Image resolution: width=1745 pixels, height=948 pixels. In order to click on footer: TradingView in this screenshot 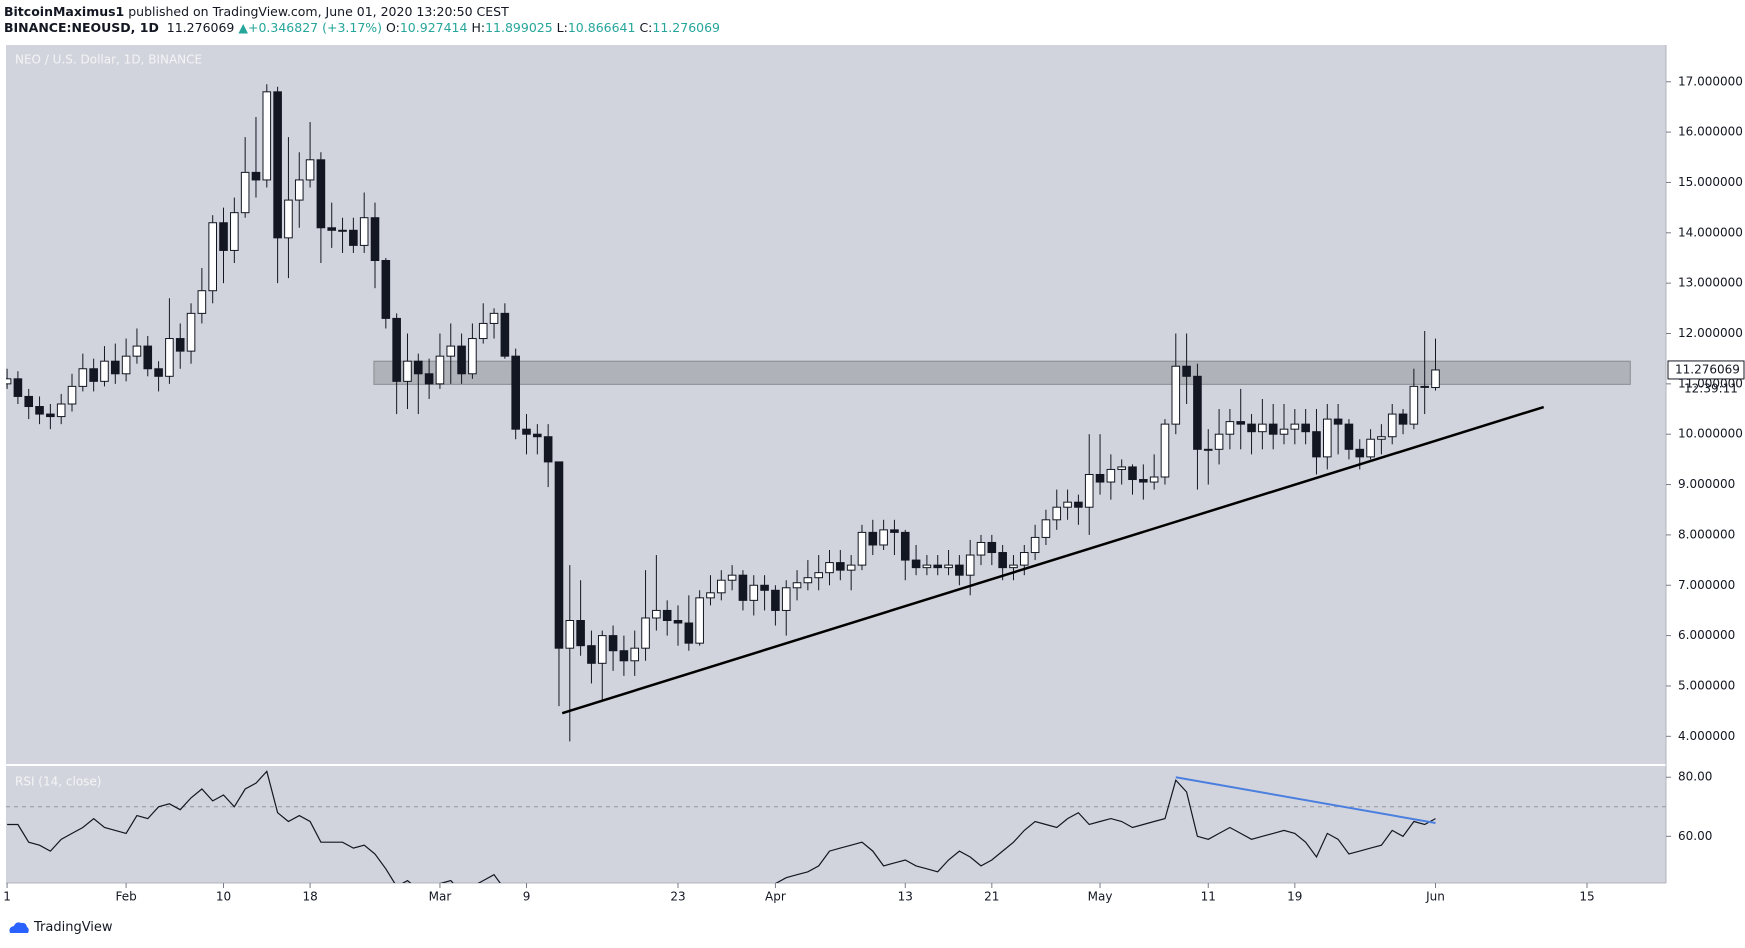, I will do `click(60, 927)`.